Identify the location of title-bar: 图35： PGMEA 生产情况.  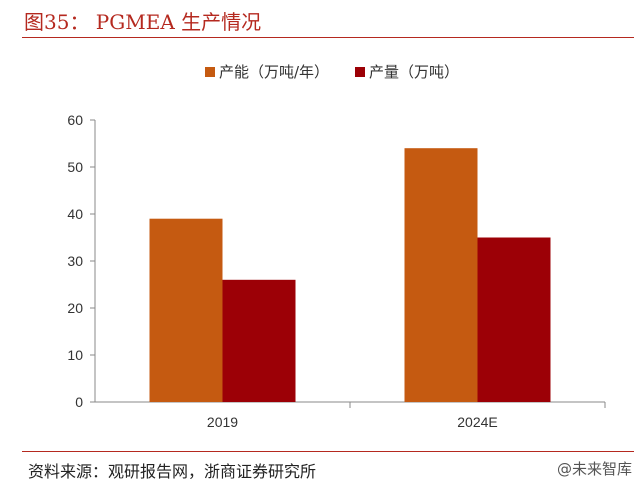
(320, 19).